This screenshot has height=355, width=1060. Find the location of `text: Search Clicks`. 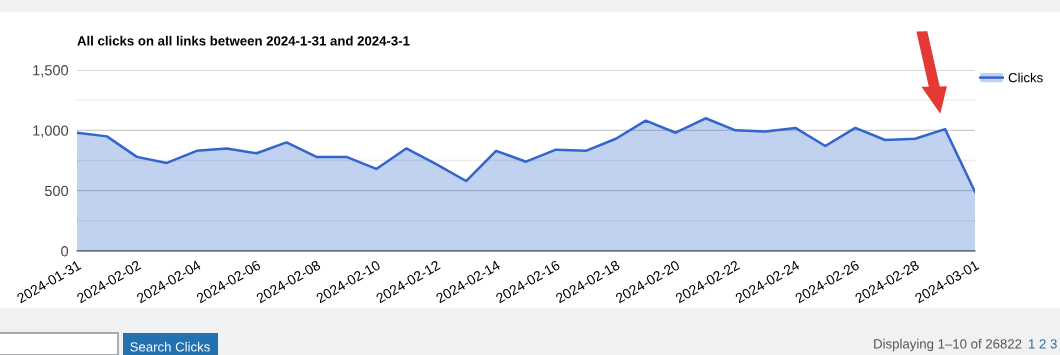

text: Search Clicks is located at coordinates (170, 346).